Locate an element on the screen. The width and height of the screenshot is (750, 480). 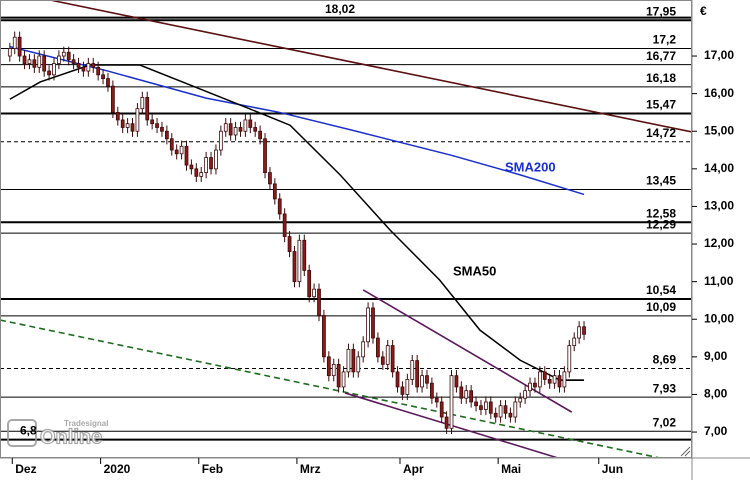
level-label: 10,54 is located at coordinates (661, 290).